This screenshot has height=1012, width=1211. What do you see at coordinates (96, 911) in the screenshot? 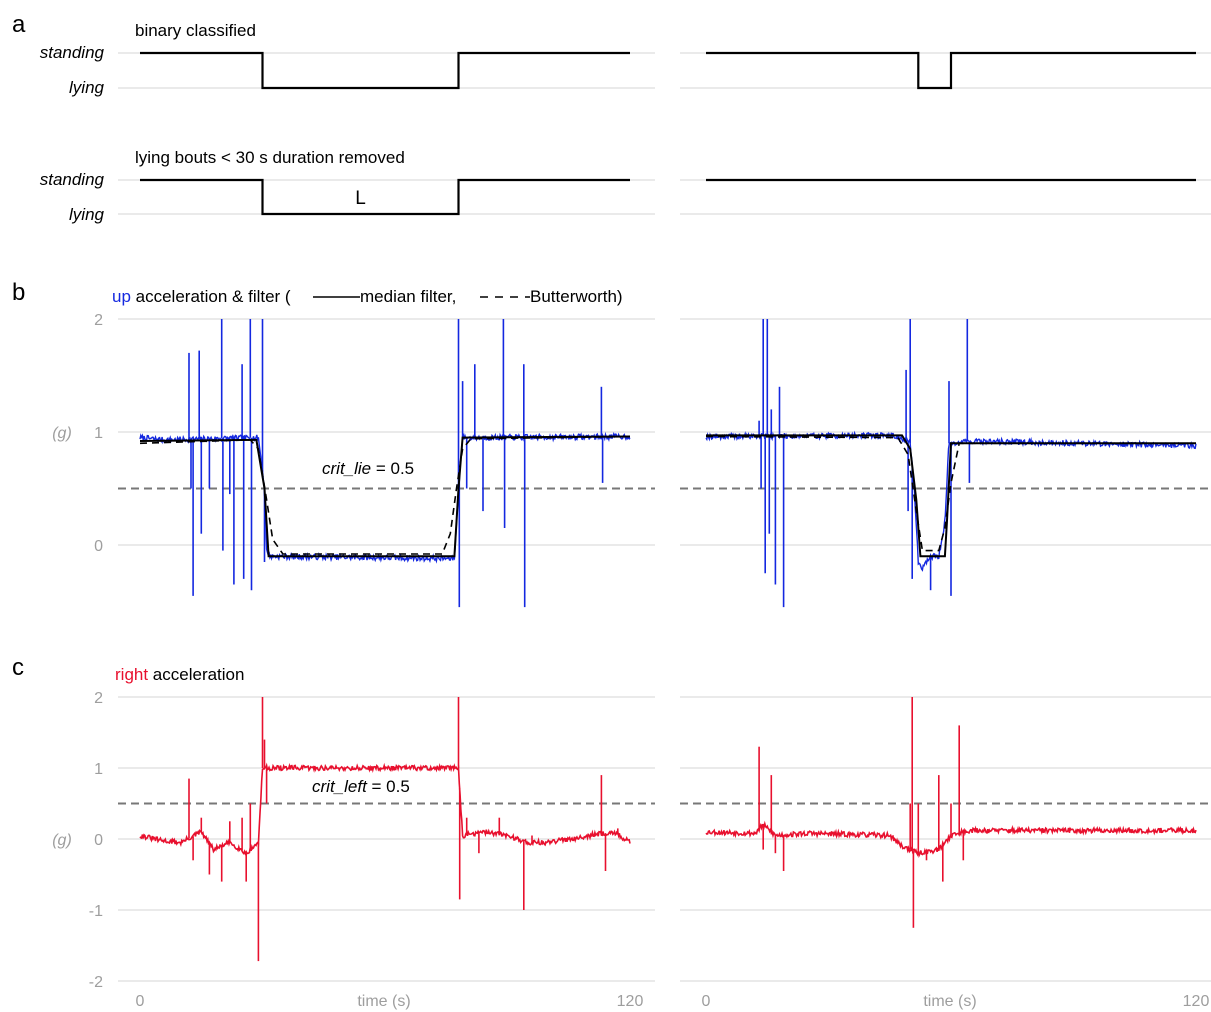
I see `y-tick-label: -1` at bounding box center [96, 911].